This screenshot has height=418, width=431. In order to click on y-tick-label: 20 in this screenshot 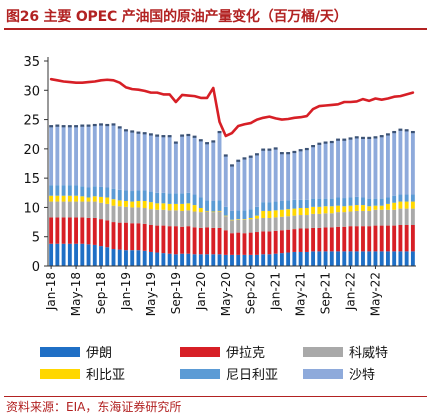, I will do `click(31, 150)`.